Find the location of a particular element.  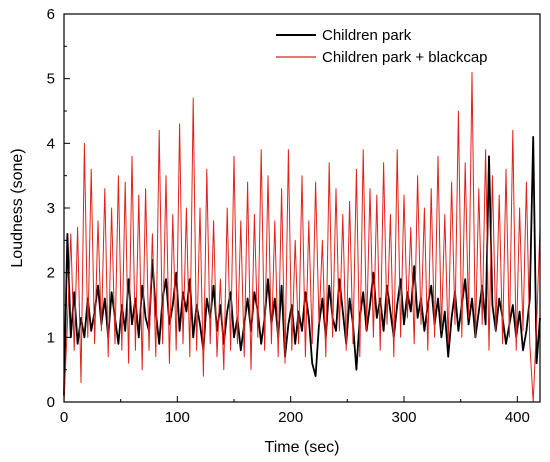

y-tick-label: 5 is located at coordinates (51, 79).